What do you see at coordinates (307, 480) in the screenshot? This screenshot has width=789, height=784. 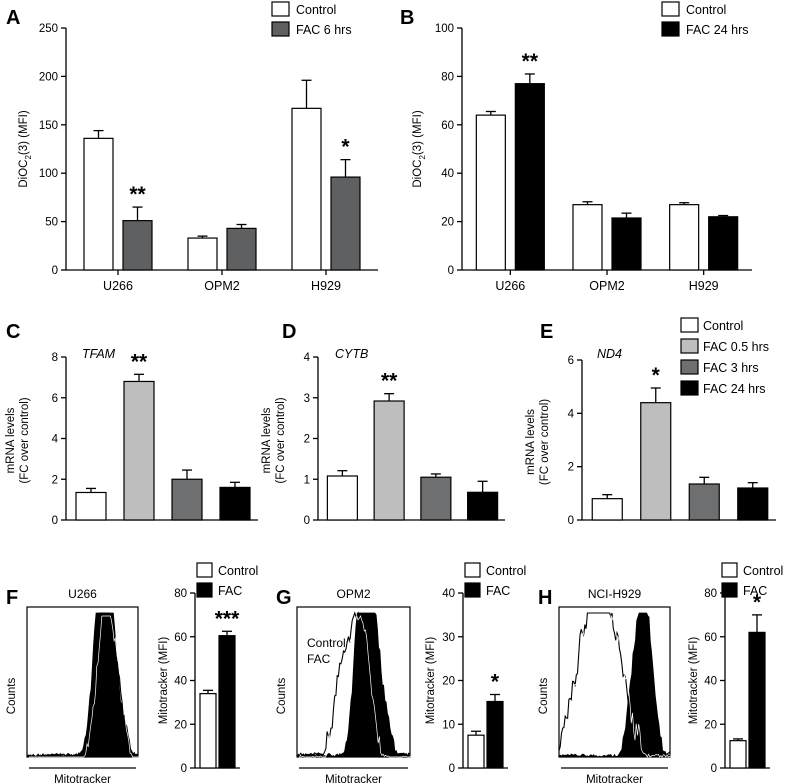 I see `y-tick-label: 1` at bounding box center [307, 480].